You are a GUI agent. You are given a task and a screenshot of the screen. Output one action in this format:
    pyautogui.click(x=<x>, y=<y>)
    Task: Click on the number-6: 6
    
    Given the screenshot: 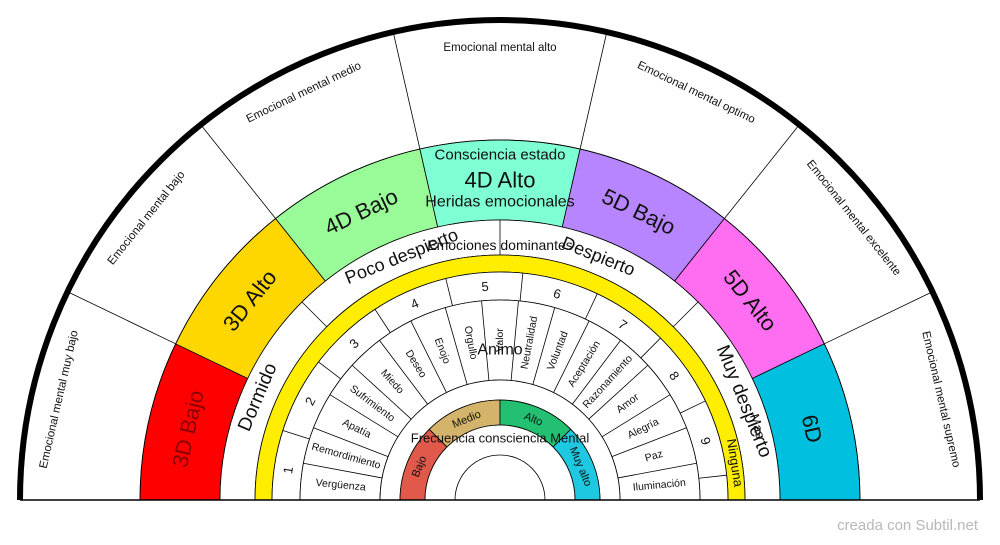 What is the action you would take?
    pyautogui.click(x=557, y=294)
    